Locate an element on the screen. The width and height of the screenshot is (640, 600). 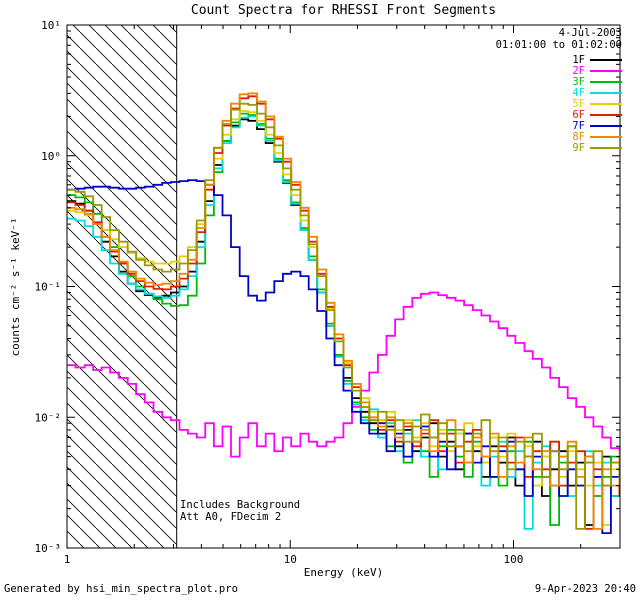
legend-label-2F: 2F is located at coordinates (578, 70).